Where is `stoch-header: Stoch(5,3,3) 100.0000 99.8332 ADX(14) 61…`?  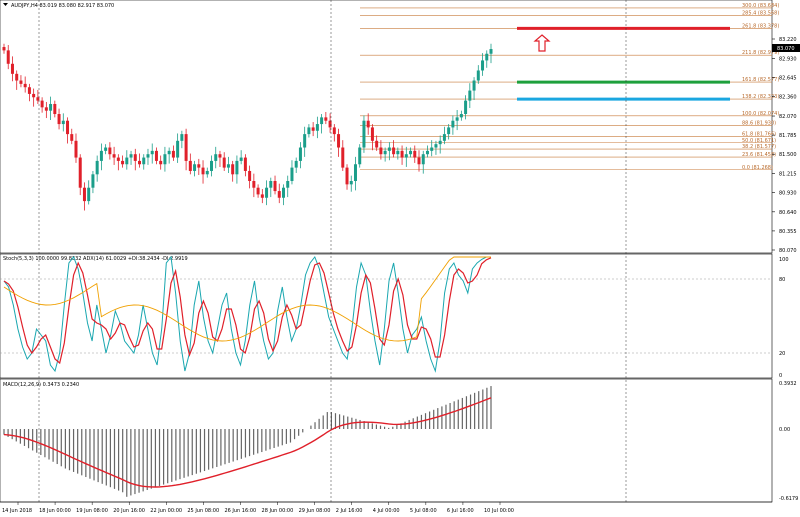
stoch-header: Stoch(5,3,3) 100.0000 99.8332 ADX(14) 61… is located at coordinates (95, 259).